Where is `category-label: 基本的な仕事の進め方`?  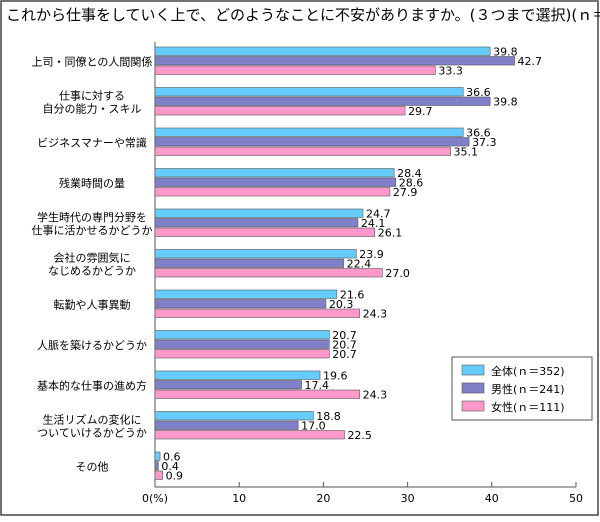 category-label: 基本的な仕事の進め方 is located at coordinates (92, 385).